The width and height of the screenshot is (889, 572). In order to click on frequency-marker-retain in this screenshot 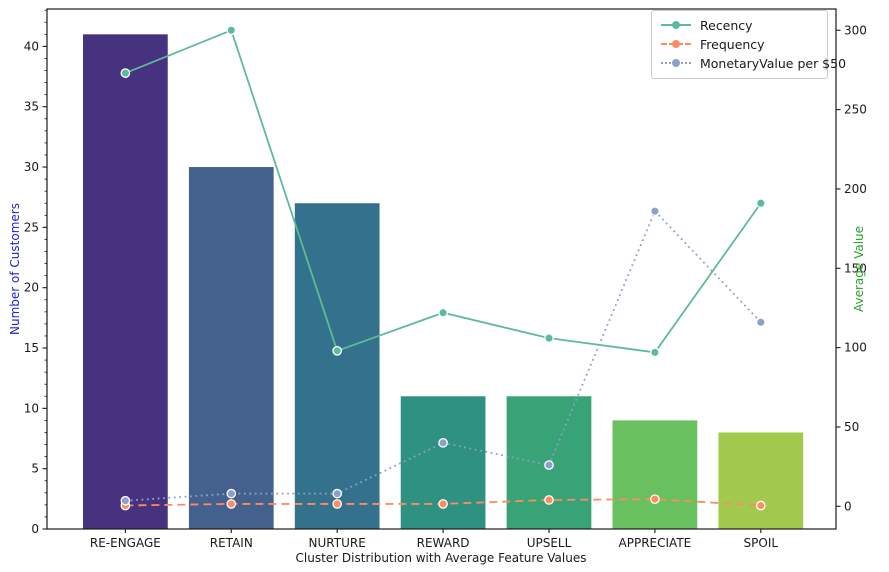, I will do `click(231, 504)`.